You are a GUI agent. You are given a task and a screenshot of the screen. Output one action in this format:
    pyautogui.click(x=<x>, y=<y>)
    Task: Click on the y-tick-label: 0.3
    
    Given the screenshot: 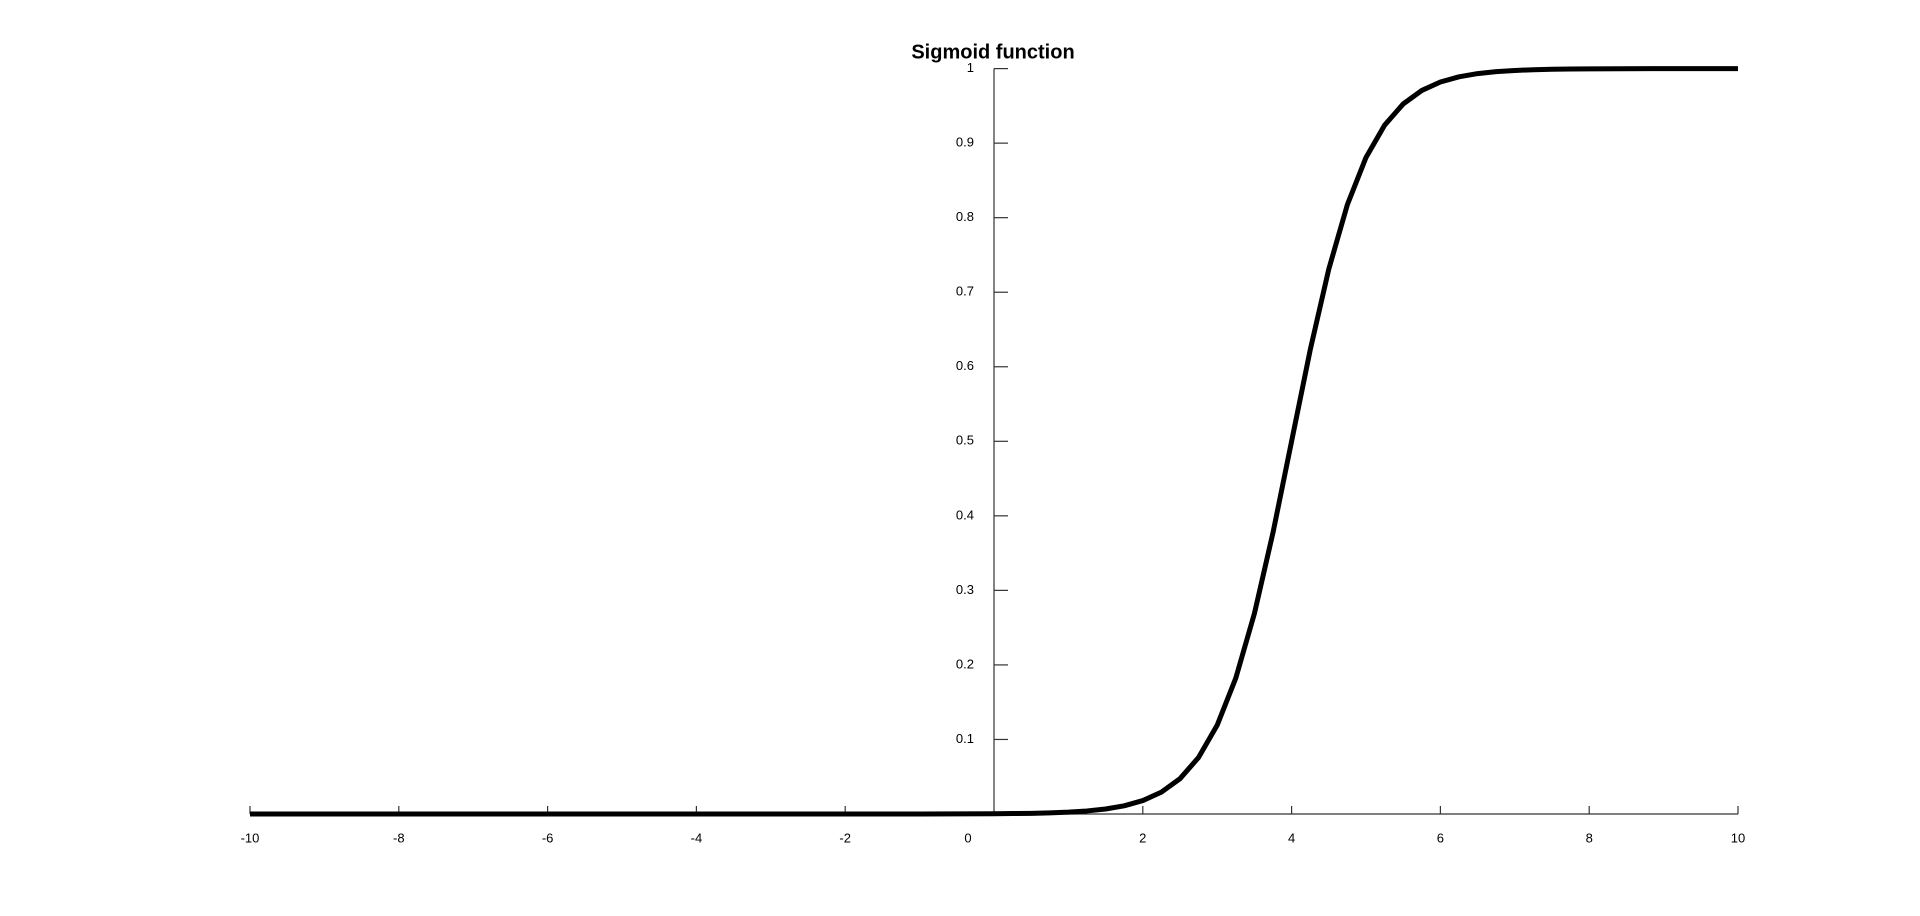 What is the action you would take?
    pyautogui.click(x=965, y=589)
    